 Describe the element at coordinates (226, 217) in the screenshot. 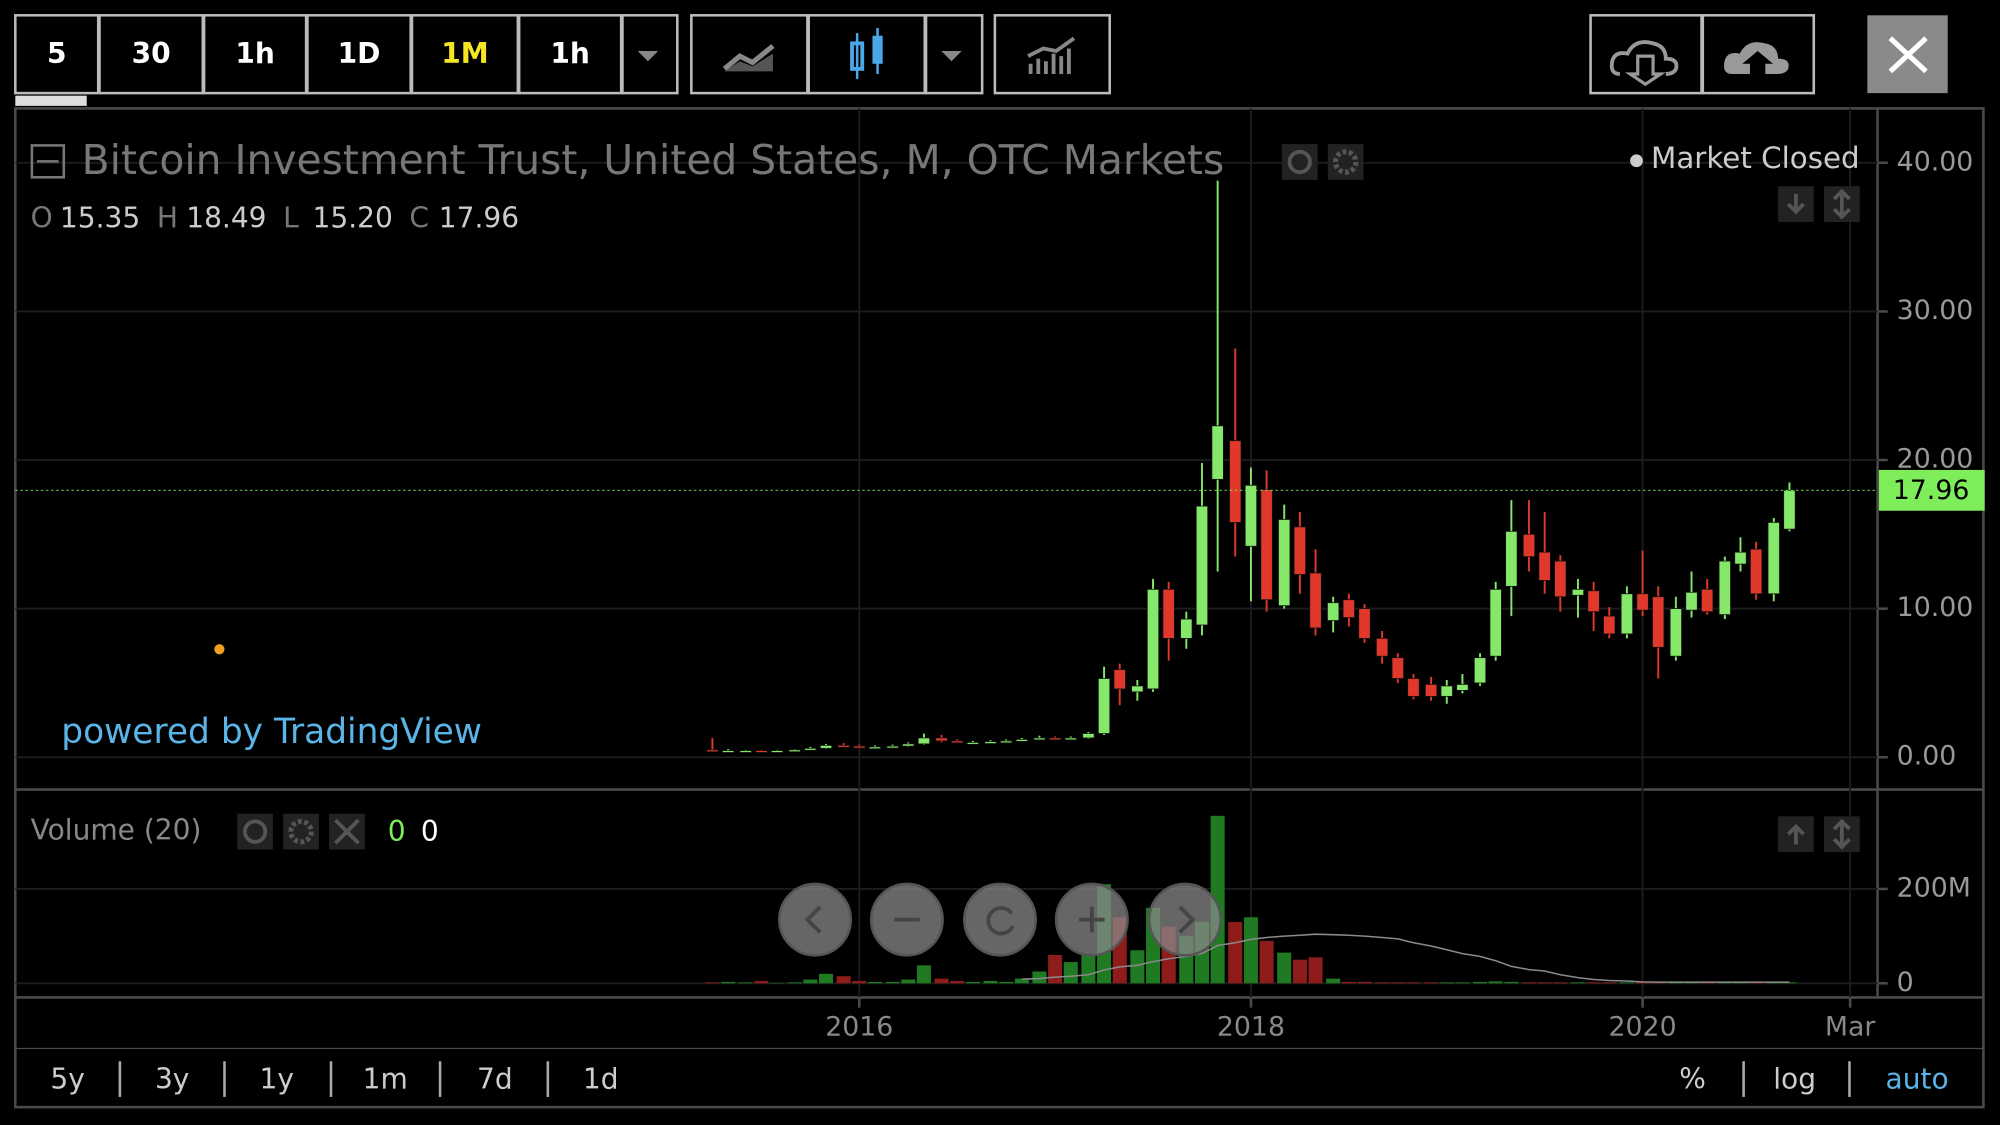

I see `ohlc-value: 18.49` at that location.